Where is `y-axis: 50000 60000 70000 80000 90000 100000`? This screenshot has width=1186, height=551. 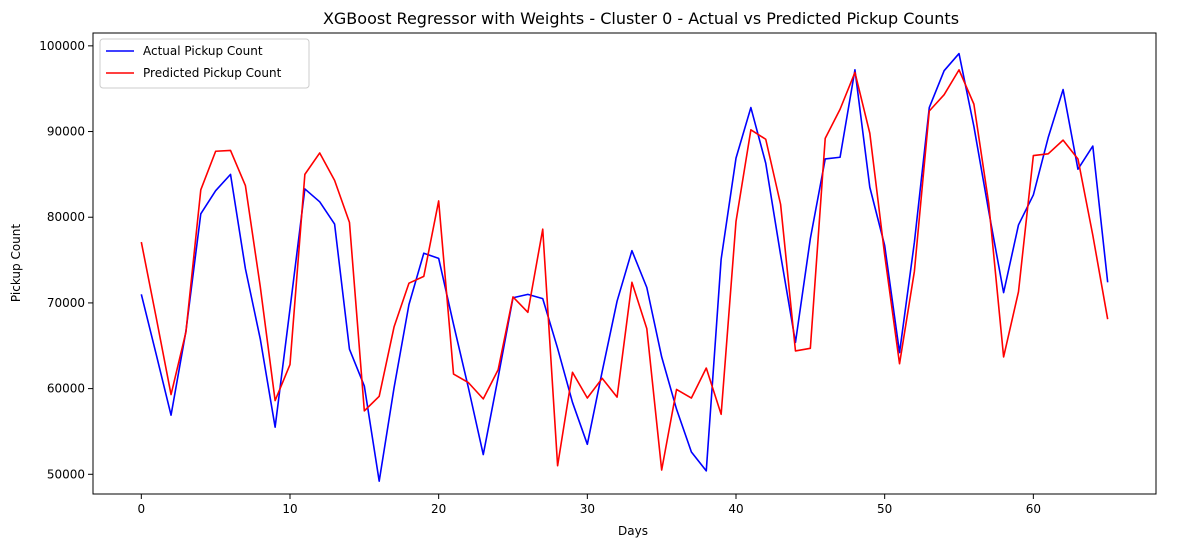 y-axis: 50000 60000 70000 80000 90000 100000 is located at coordinates (66, 260).